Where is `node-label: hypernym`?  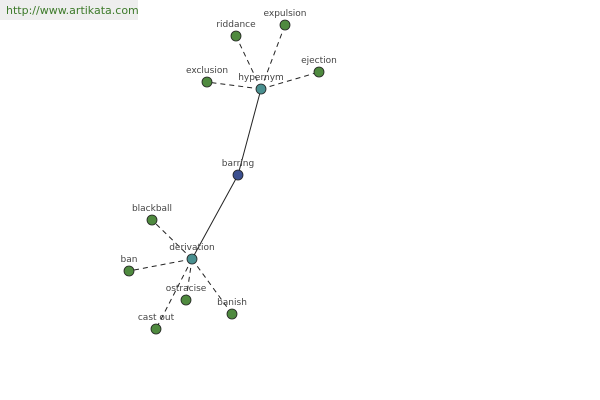
node-label: hypernym is located at coordinates (261, 78).